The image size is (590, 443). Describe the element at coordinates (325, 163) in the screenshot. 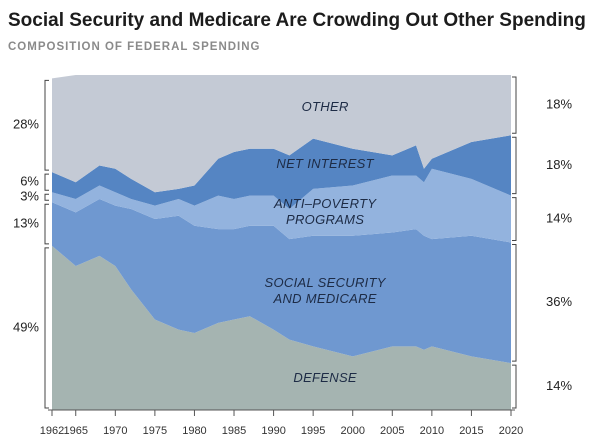

I see `area-label: NET INTEREST` at that location.